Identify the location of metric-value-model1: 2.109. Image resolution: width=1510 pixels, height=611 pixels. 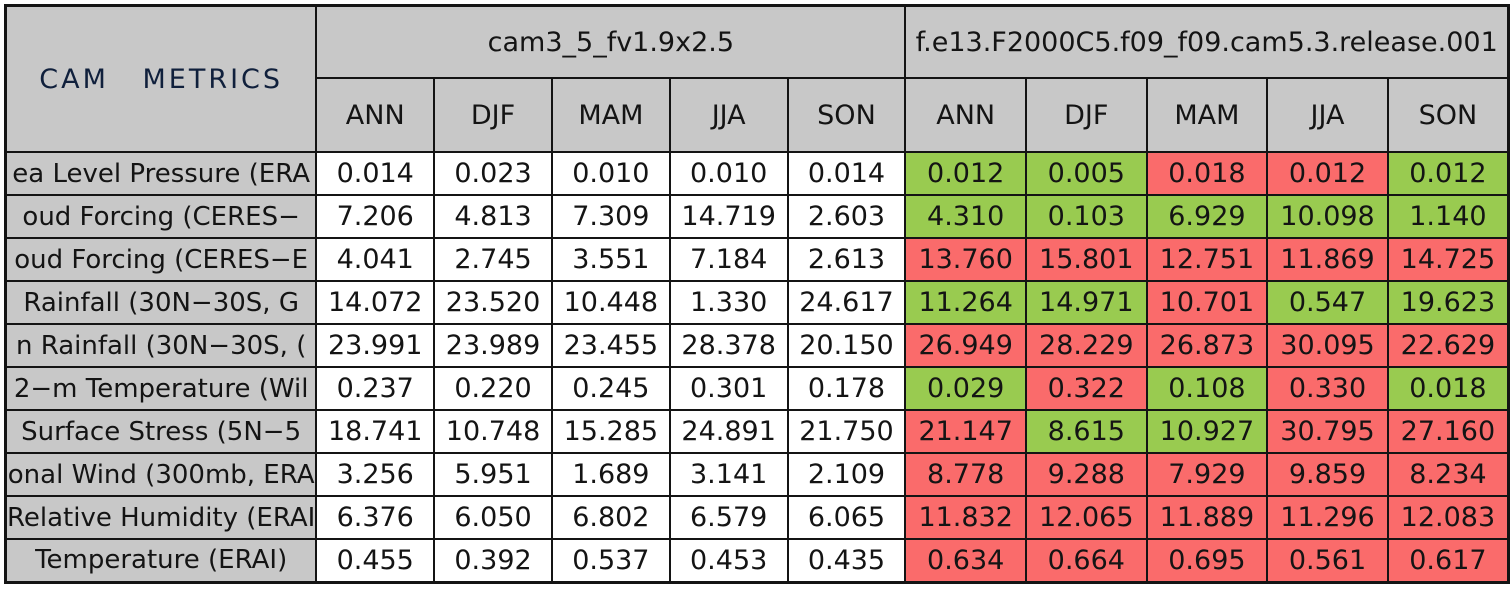
(846, 474).